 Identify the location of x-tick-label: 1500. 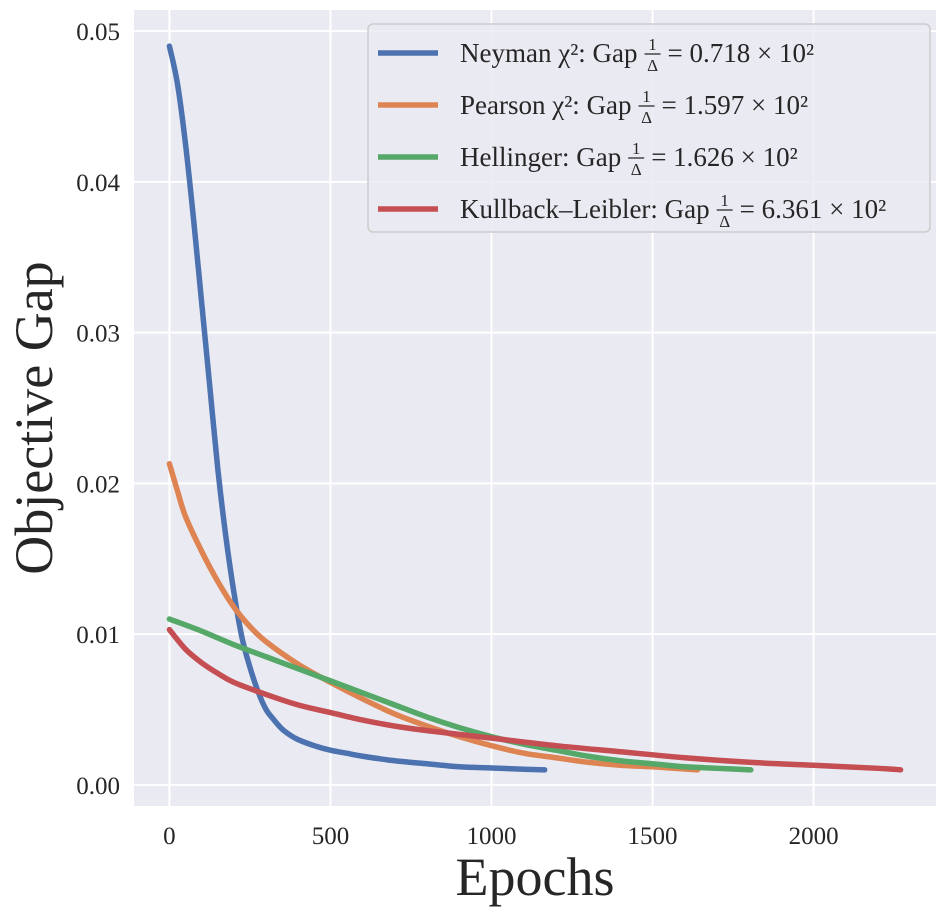
(653, 836).